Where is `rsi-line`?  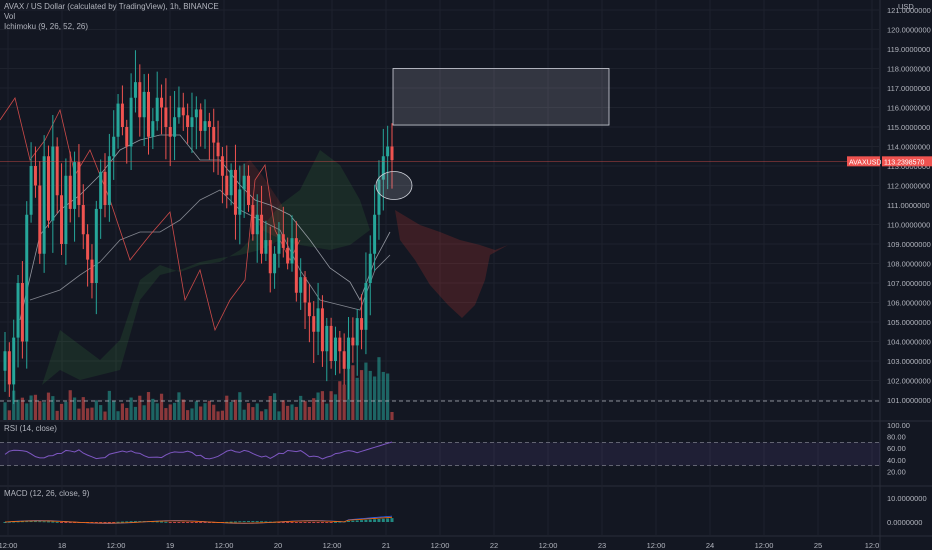 rsi-line is located at coordinates (198, 450).